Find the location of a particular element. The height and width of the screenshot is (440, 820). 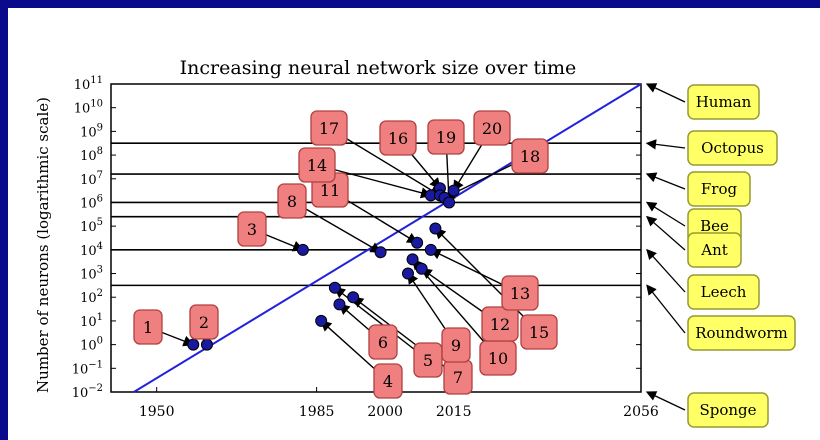

network-label: 4 is located at coordinates (388, 381).